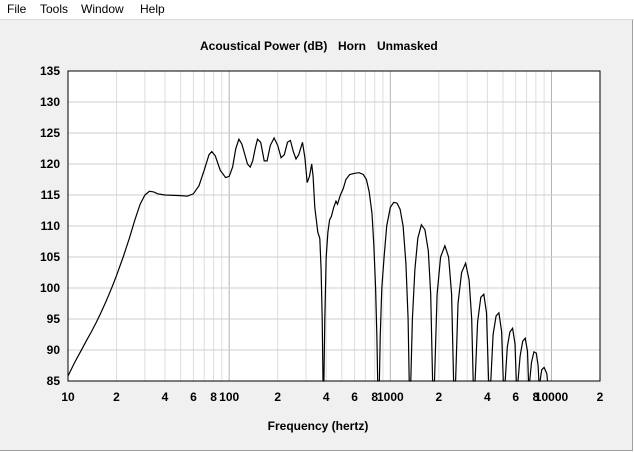 The width and height of the screenshot is (634, 452). I want to click on y-tick-label: 90, so click(54, 350).